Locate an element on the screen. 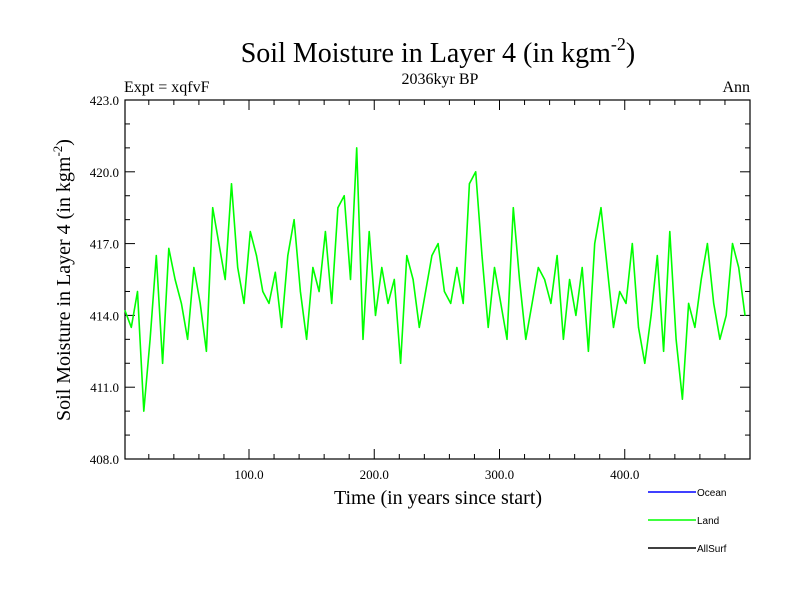 Image resolution: width=800 pixels, height=600 pixels. season-label: Ann is located at coordinates (736, 87).